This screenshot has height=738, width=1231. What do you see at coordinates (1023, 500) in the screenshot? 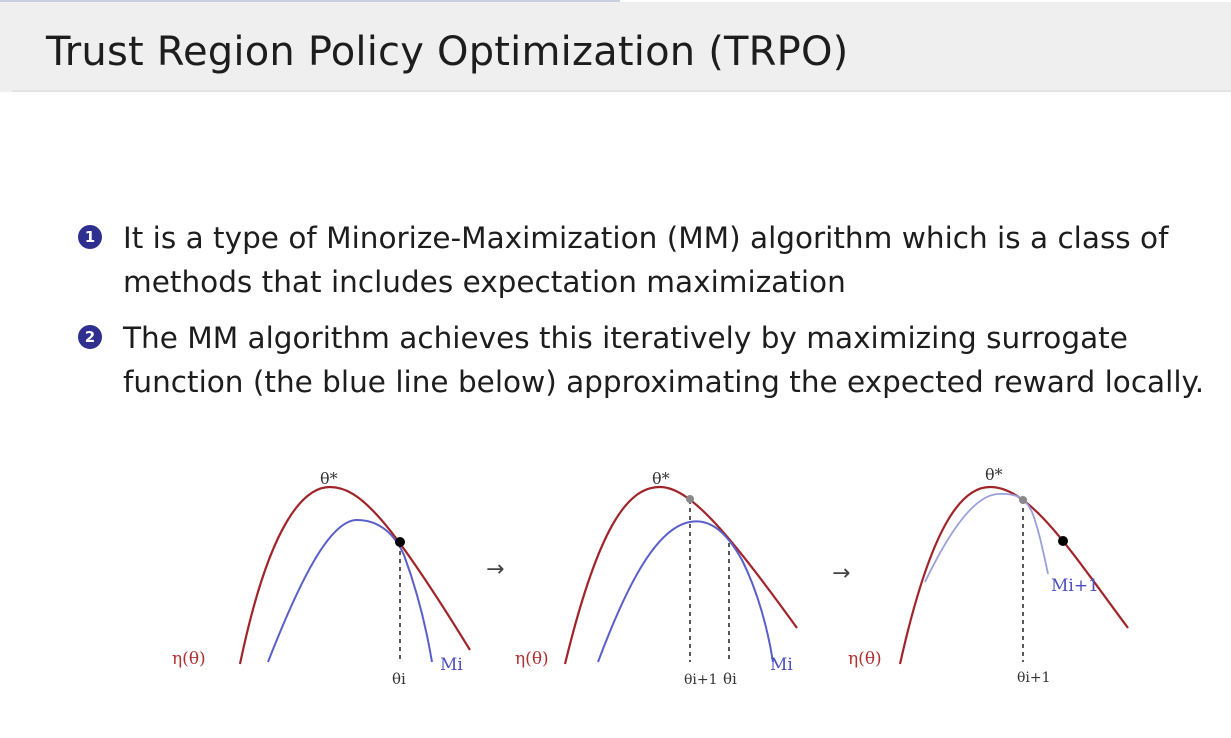
I see `touch-point-3a` at bounding box center [1023, 500].